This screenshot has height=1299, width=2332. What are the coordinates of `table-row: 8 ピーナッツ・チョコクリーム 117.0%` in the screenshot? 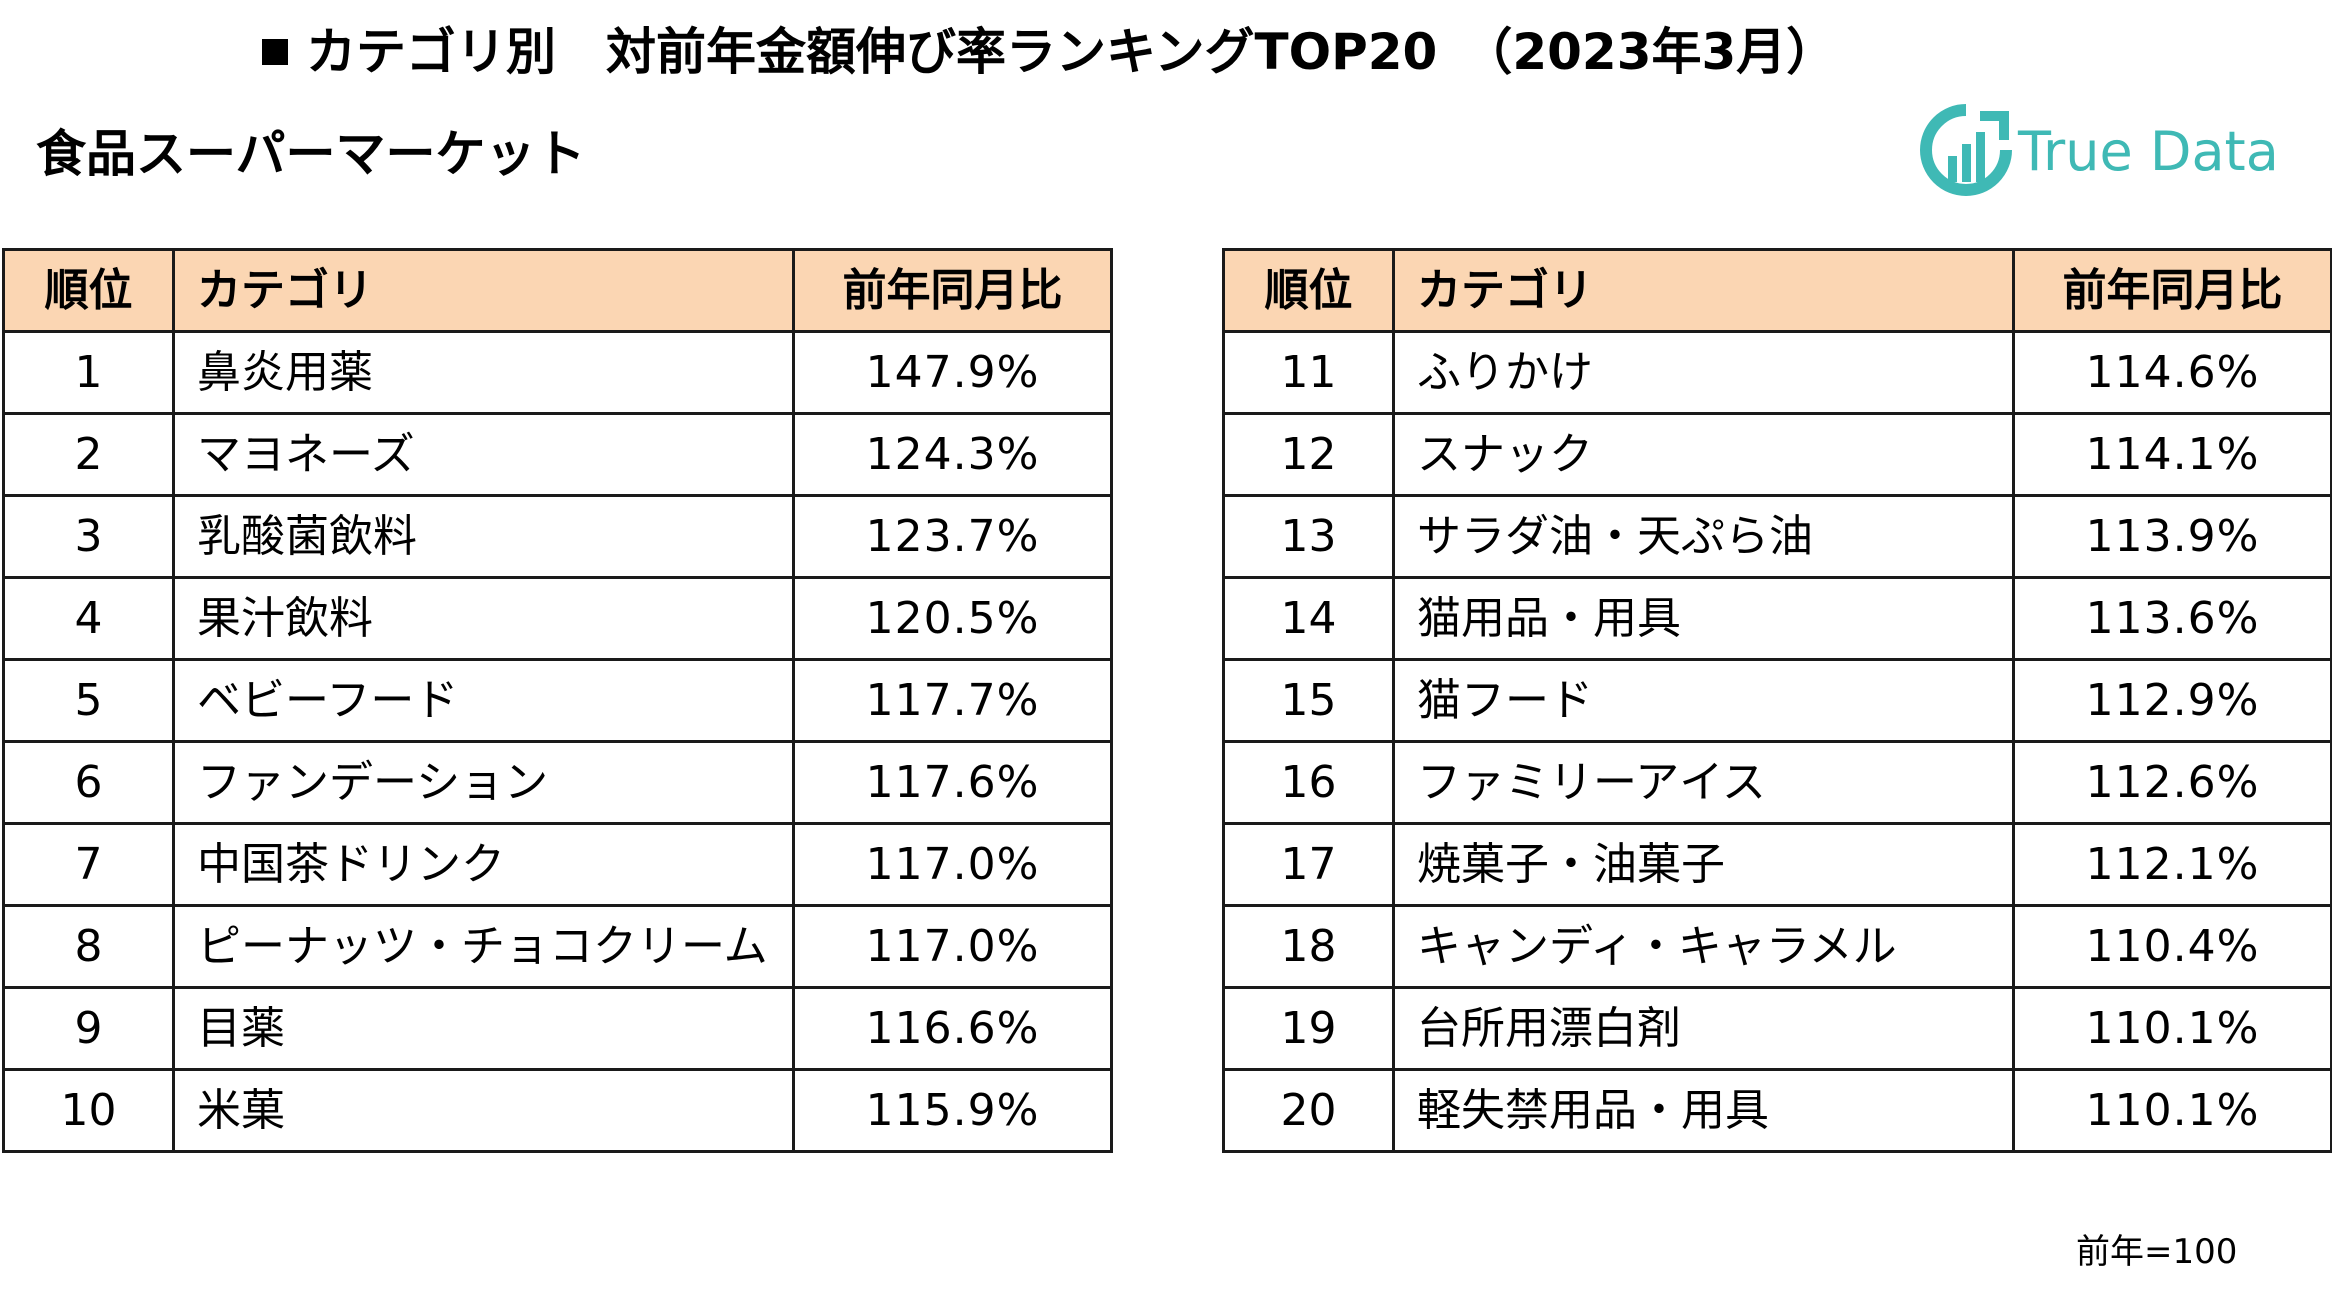 It's located at (557, 946).